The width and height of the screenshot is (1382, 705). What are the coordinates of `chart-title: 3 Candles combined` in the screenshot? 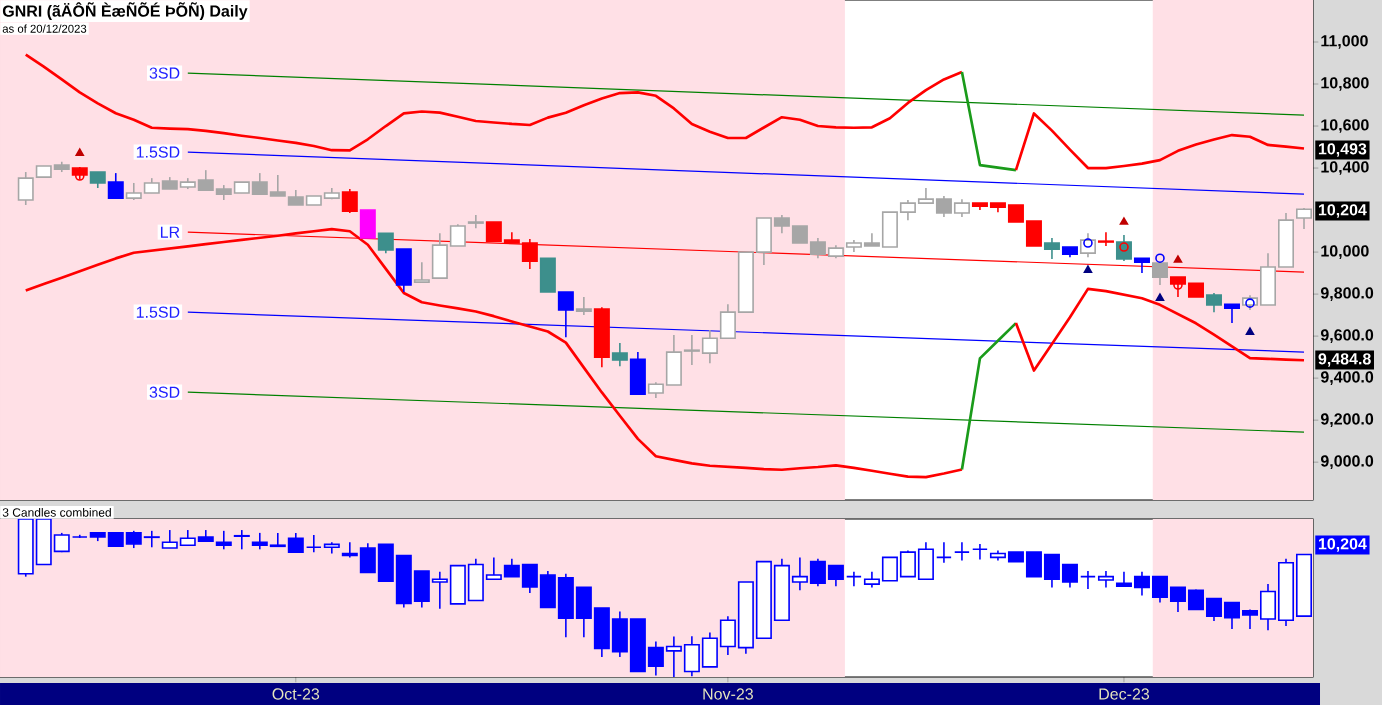 It's located at (56, 512).